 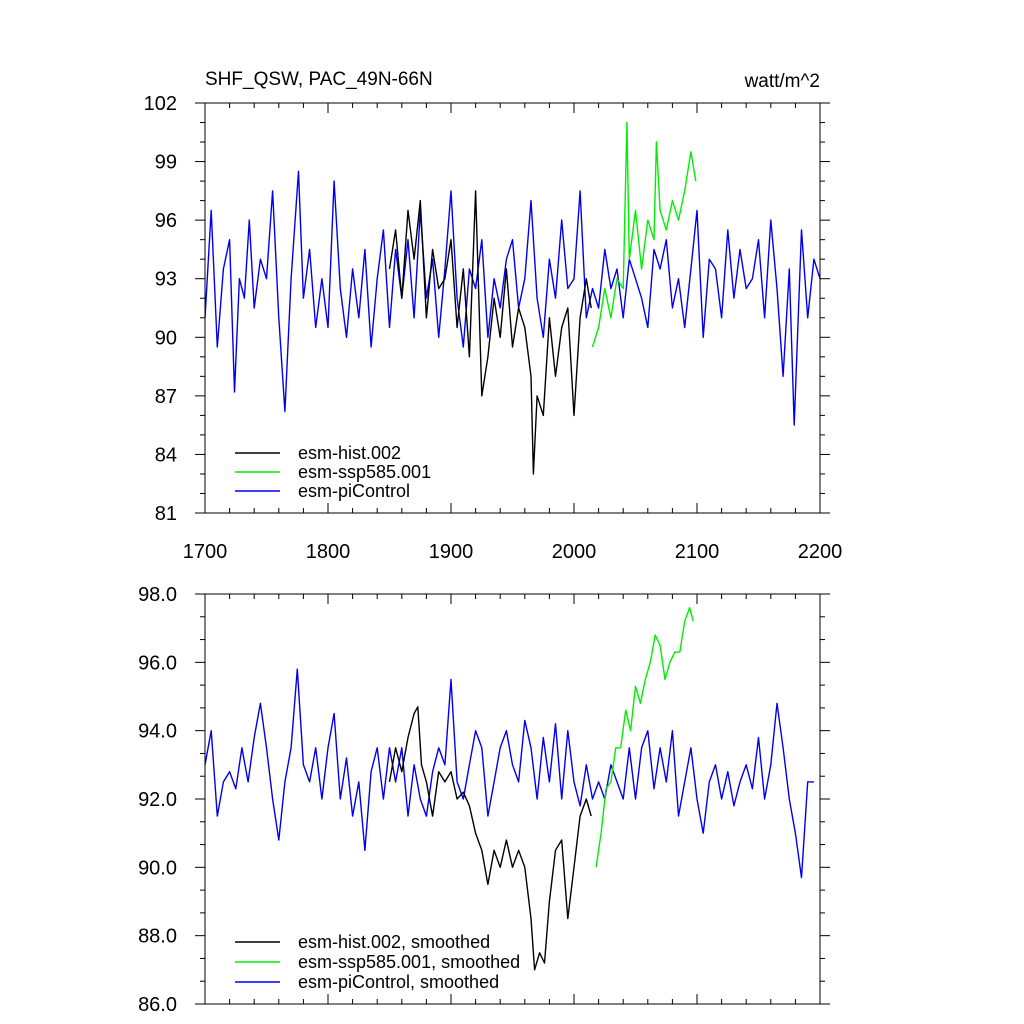 I want to click on legend-label-esm-ssp585-001: esm-ssp585.001, so click(x=364, y=472).